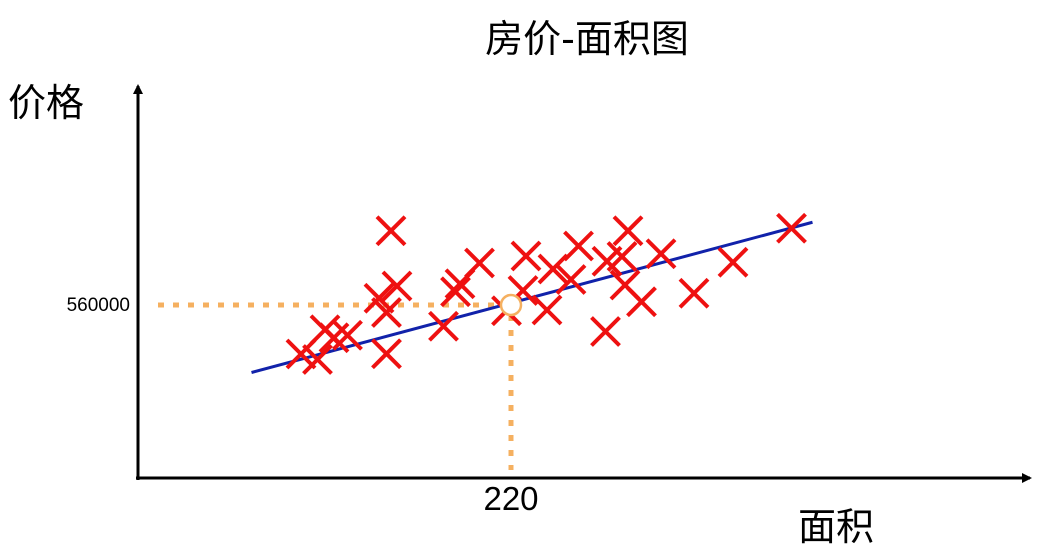 This screenshot has width=1061, height=556. Describe the element at coordinates (98, 305) in the screenshot. I see `y-tick-label: 560000` at that location.